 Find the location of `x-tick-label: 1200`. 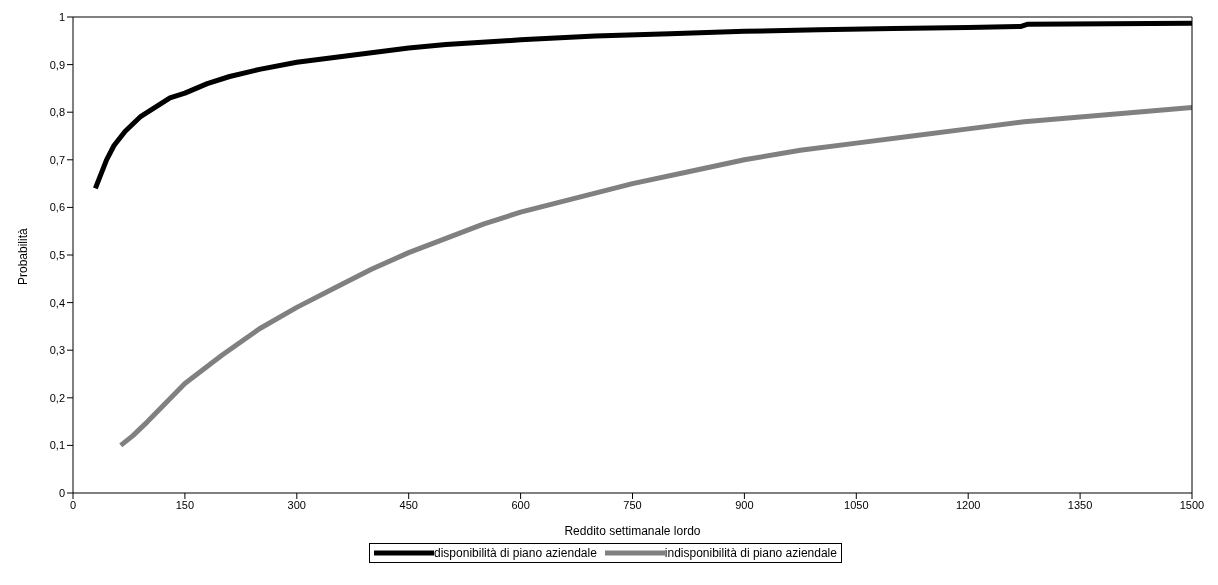

x-tick-label: 1200 is located at coordinates (968, 504).